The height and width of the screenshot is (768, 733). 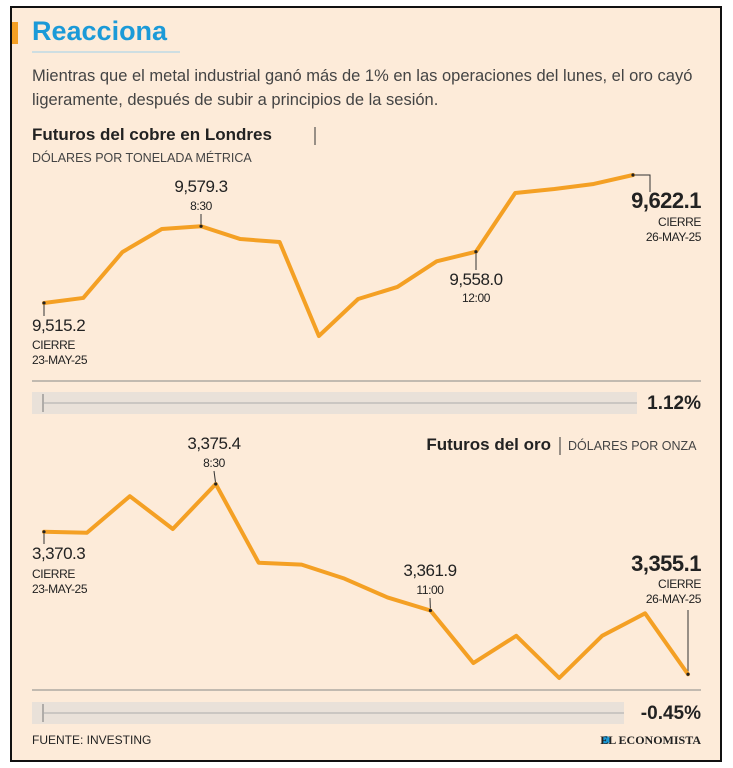 I want to click on chart-title: Futuros del cobre en Londres, so click(x=152, y=134).